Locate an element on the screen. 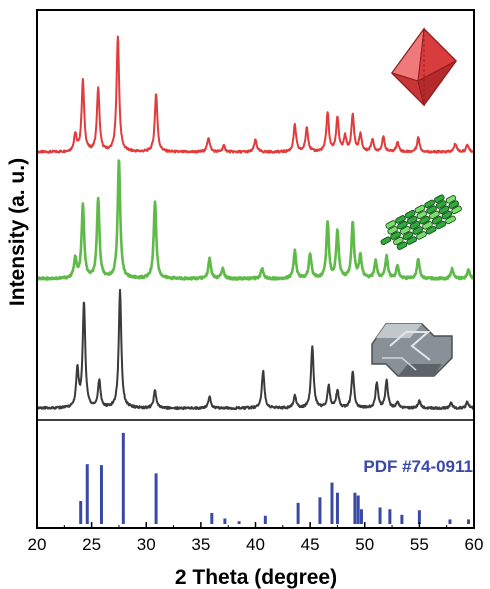 The width and height of the screenshot is (490, 589). x-tick-label: 30 is located at coordinates (146, 544).